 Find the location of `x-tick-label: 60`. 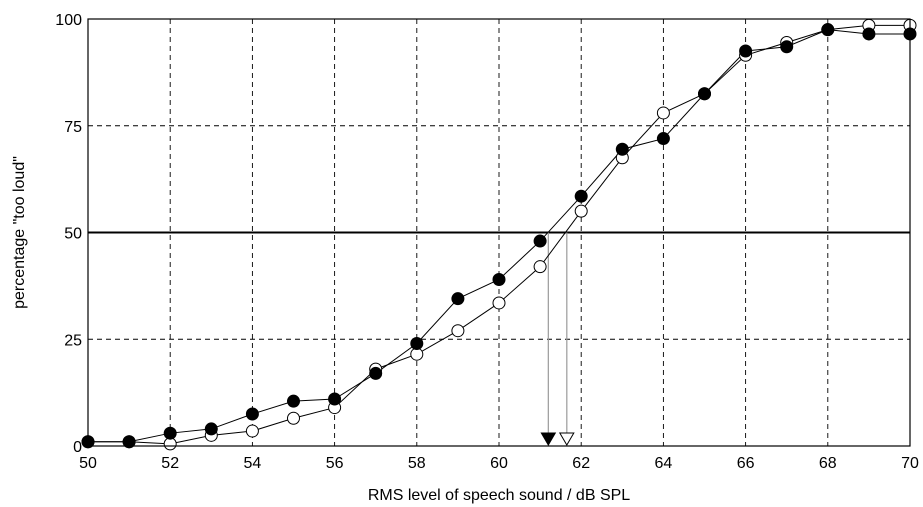

x-tick-label: 60 is located at coordinates (499, 463).